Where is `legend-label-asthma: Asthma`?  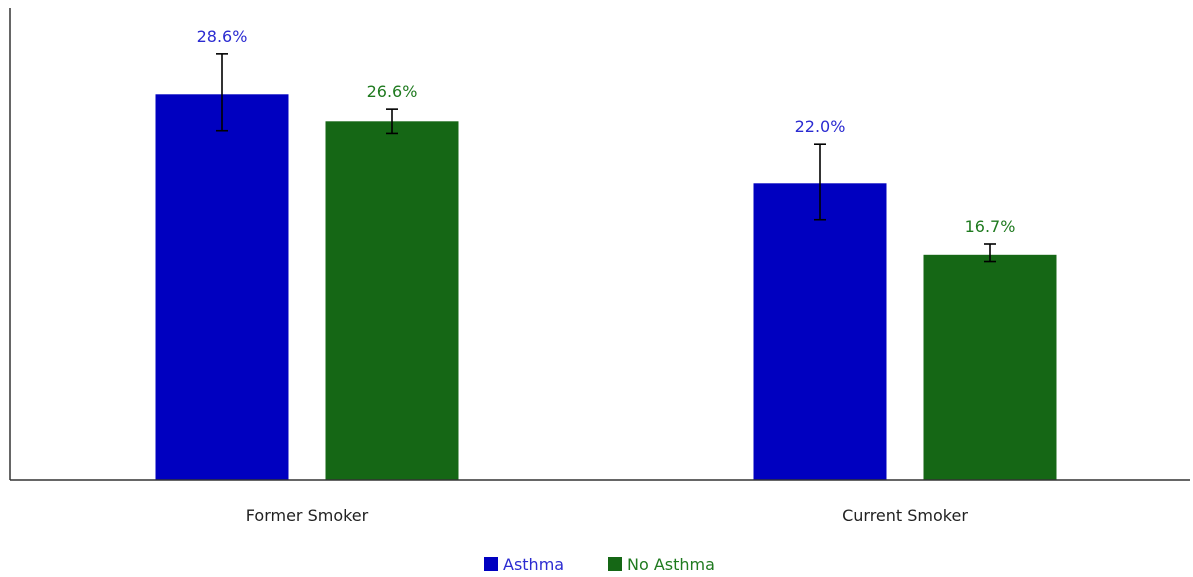 legend-label-asthma: Asthma is located at coordinates (533, 564).